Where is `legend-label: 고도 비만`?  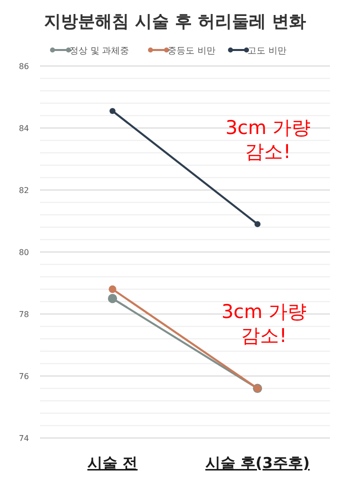
legend-label: 고도 비만 is located at coordinates (267, 51).